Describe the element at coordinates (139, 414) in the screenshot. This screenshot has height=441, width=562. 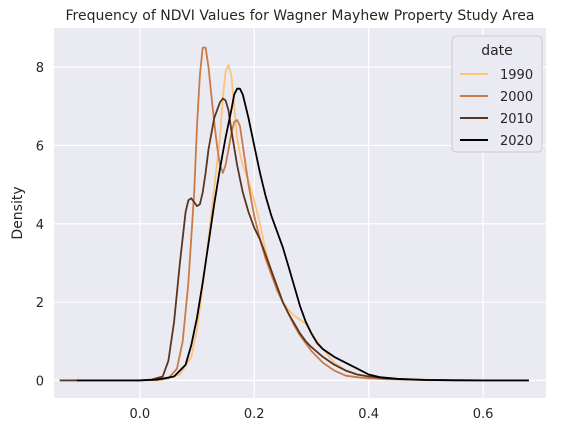
I see `x-tick-label: 0.0` at that location.